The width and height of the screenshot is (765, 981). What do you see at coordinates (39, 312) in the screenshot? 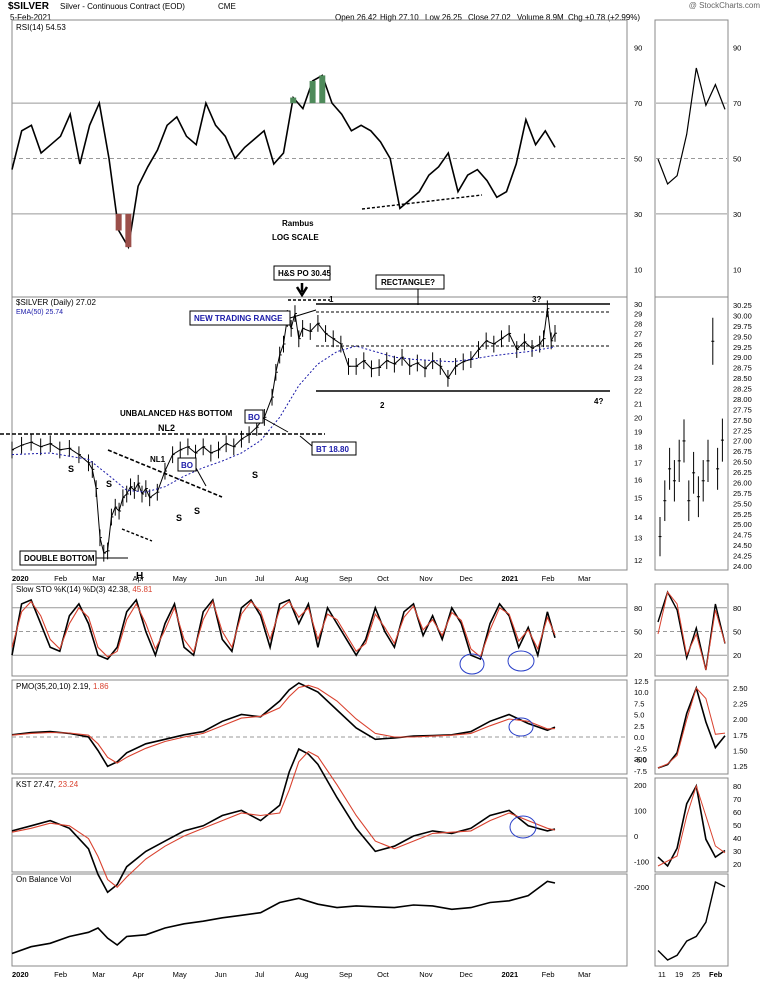
I see `ema-legend: EMA(50) 25.74` at bounding box center [39, 312].